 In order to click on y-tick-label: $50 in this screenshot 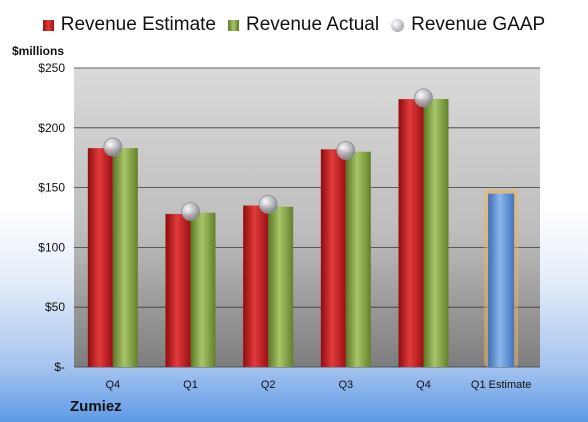, I will do `click(55, 307)`.